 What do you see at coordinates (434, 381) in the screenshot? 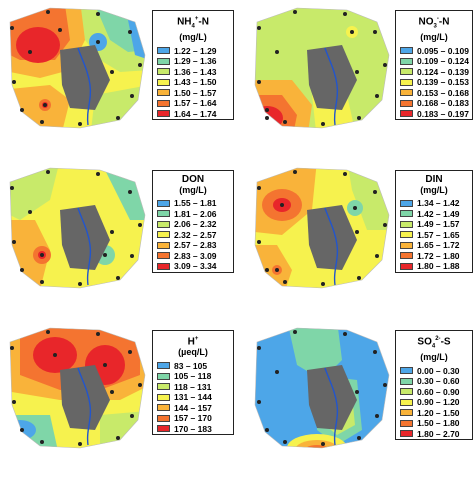
I see `legend-row: 0.30 – 0.60` at bounding box center [434, 381].